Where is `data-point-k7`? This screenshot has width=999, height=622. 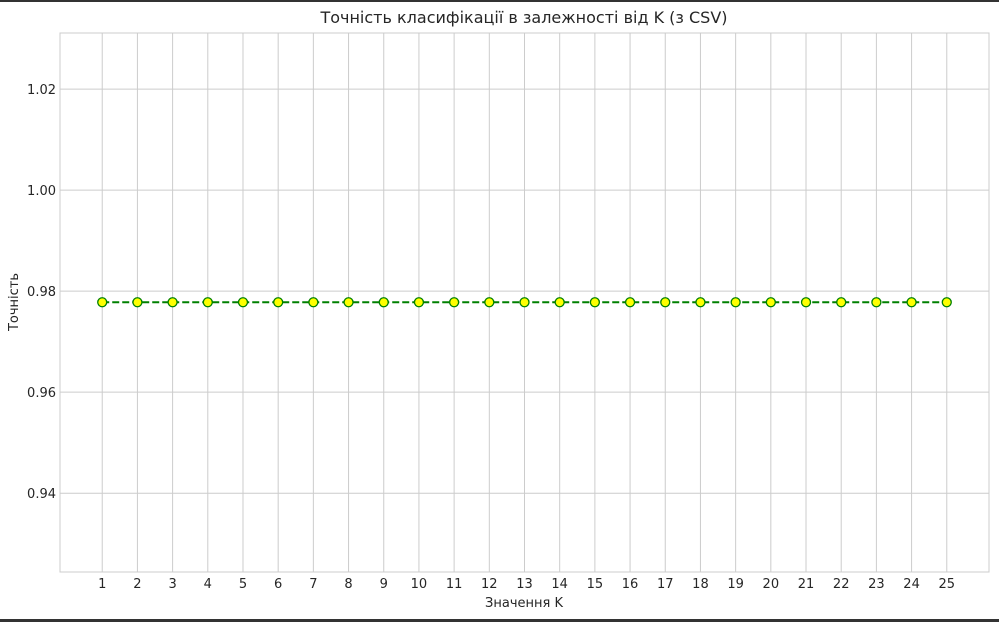
data-point-k7 is located at coordinates (313, 302).